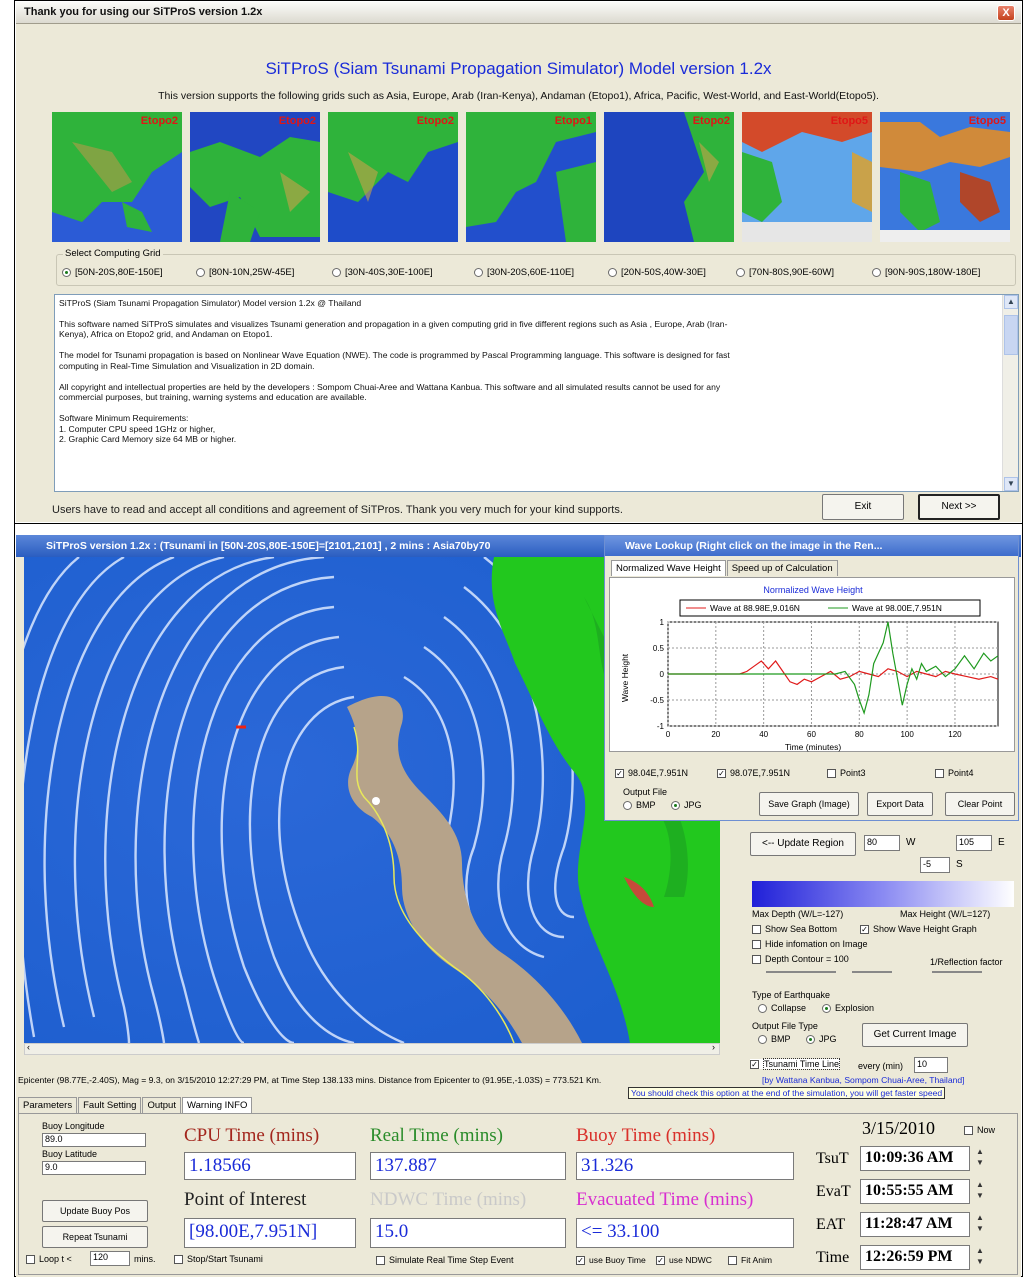 The height and width of the screenshot is (1277, 1023). I want to click on show-sea-bottom-checkbox: Show Sea Bottom, so click(794, 929).